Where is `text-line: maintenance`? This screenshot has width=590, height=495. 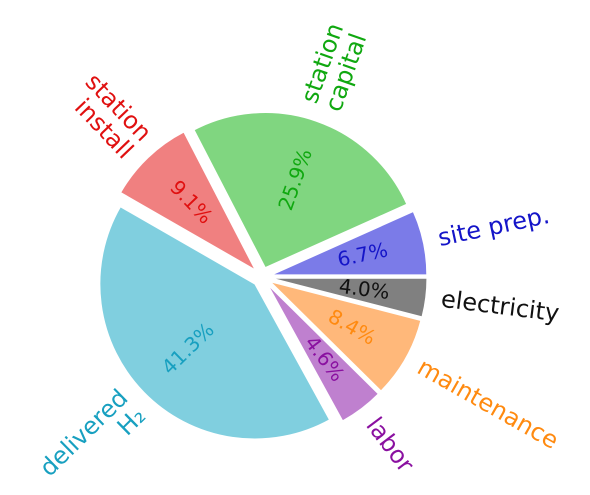
text-line: maintenance is located at coordinates (488, 404).